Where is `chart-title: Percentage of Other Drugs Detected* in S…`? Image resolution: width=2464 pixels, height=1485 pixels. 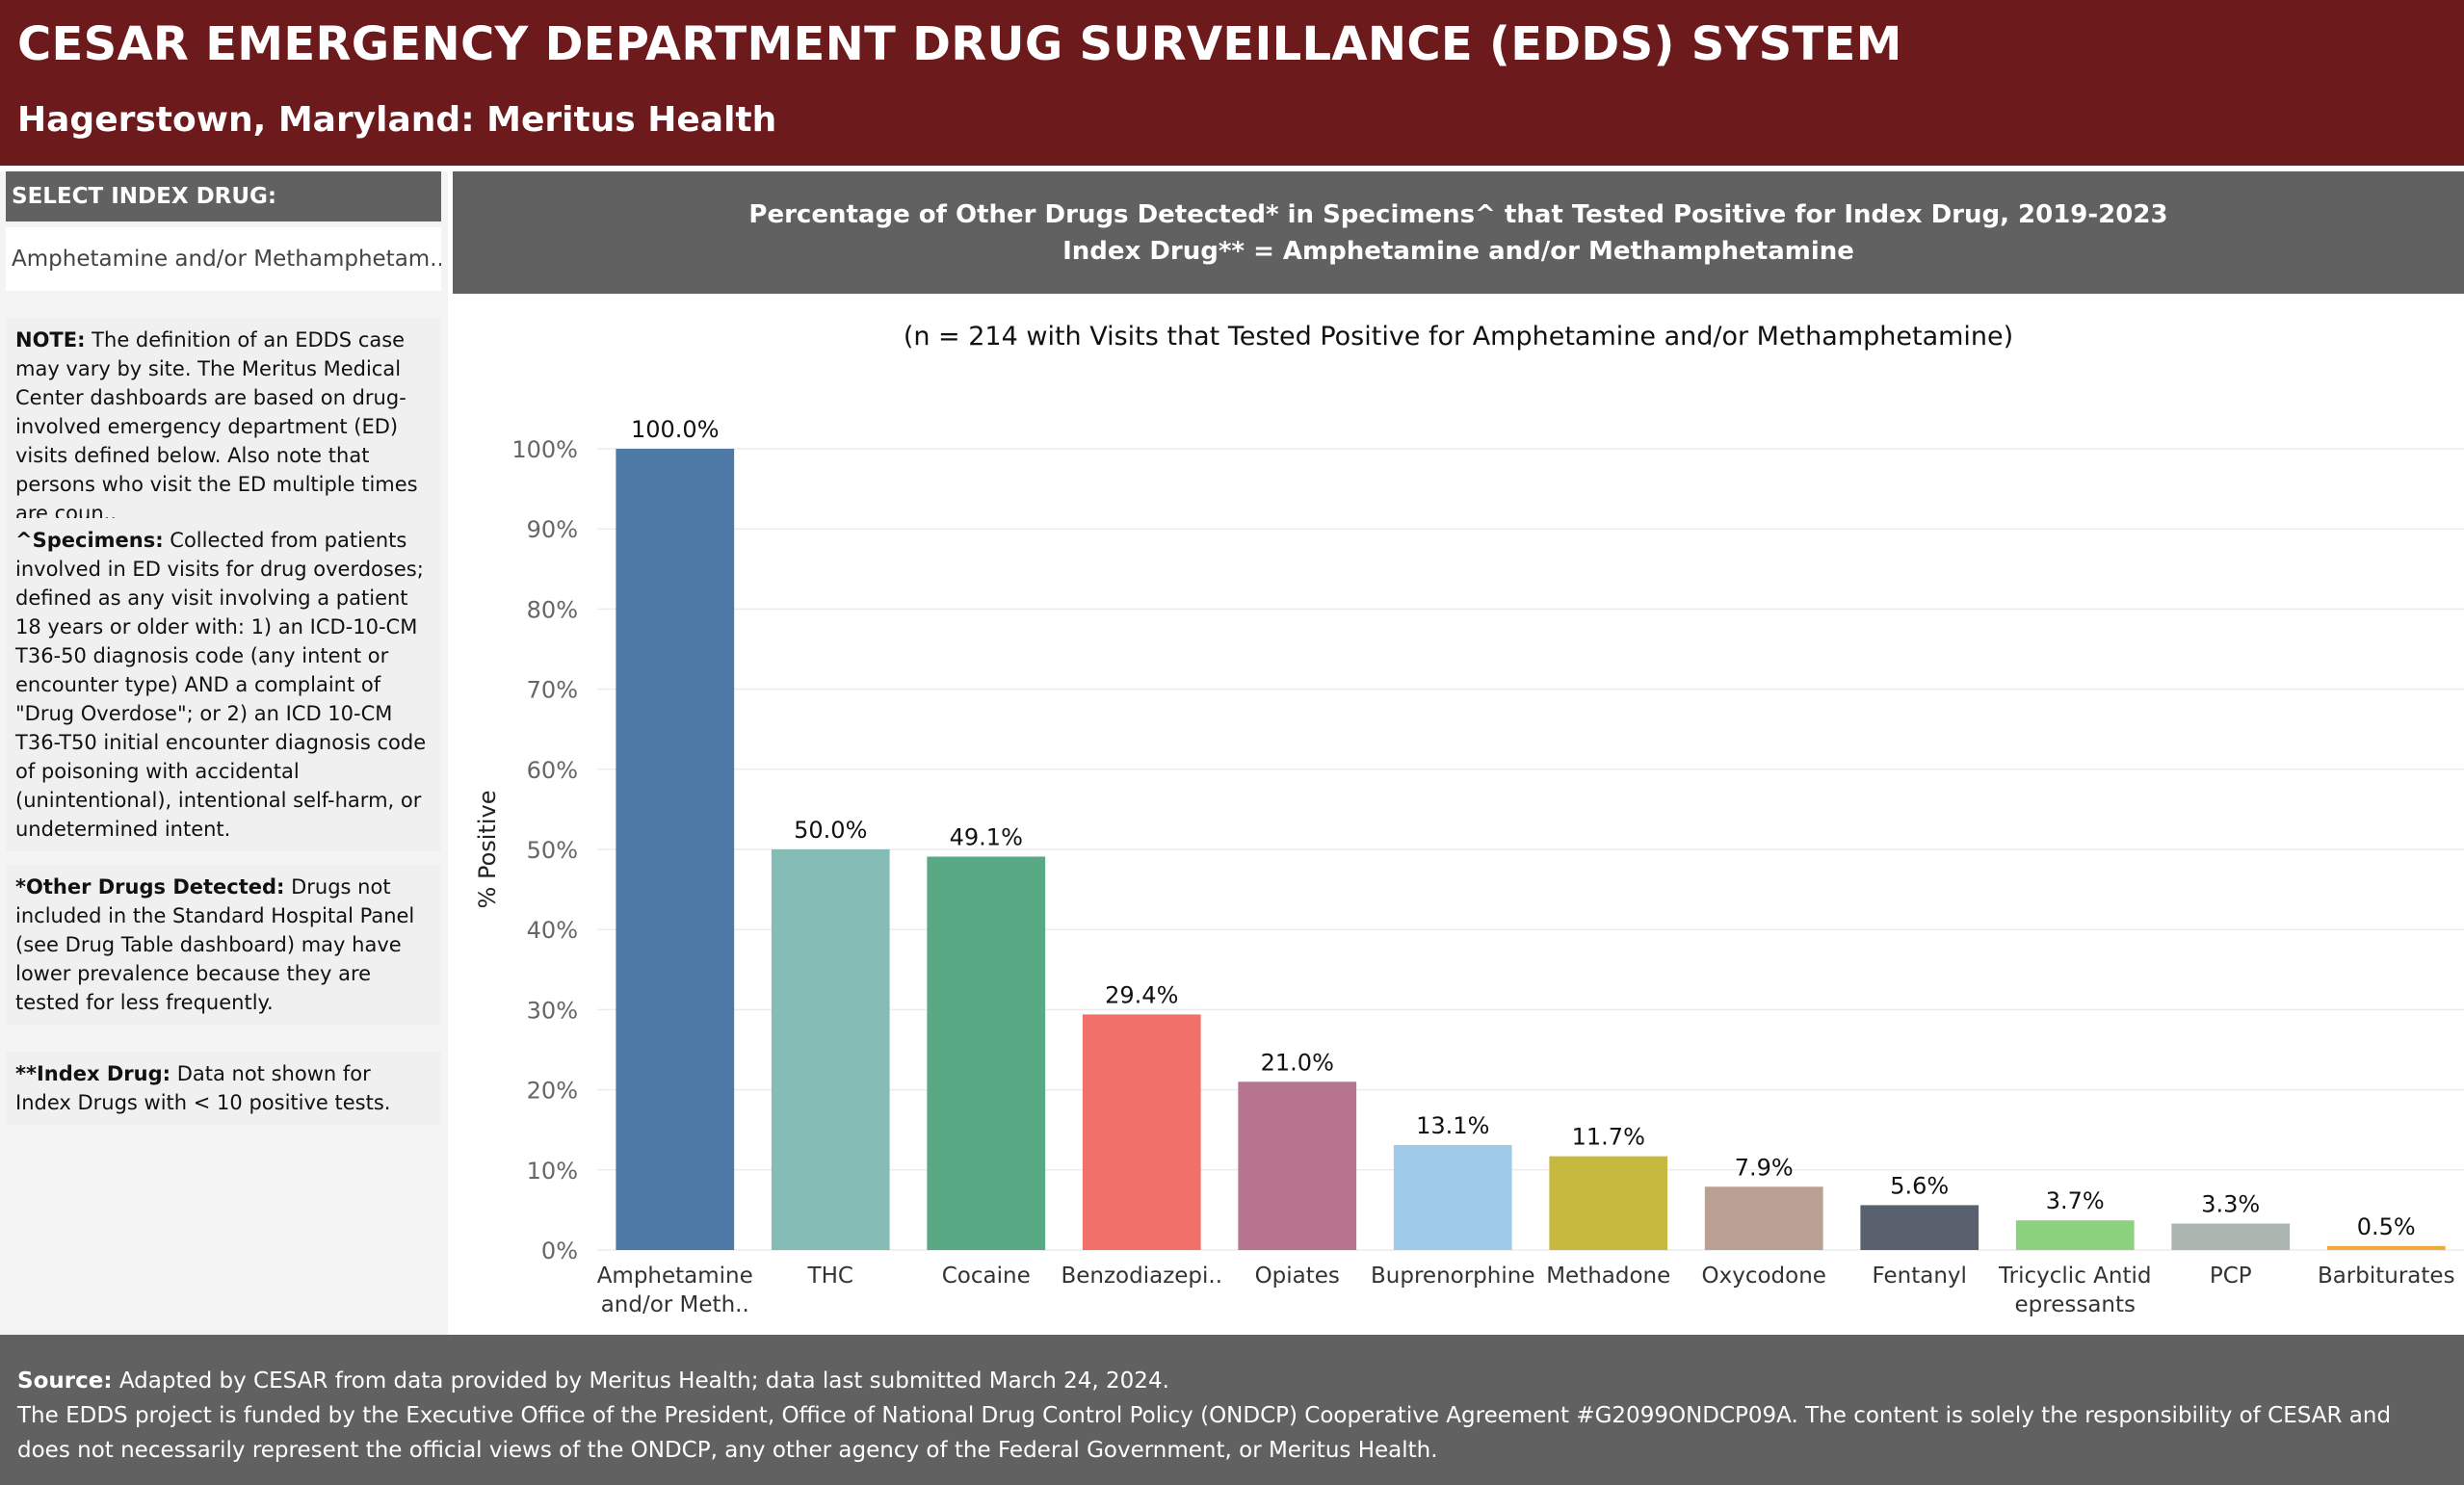 chart-title: Percentage of Other Drugs Detected* in S… is located at coordinates (1458, 215).